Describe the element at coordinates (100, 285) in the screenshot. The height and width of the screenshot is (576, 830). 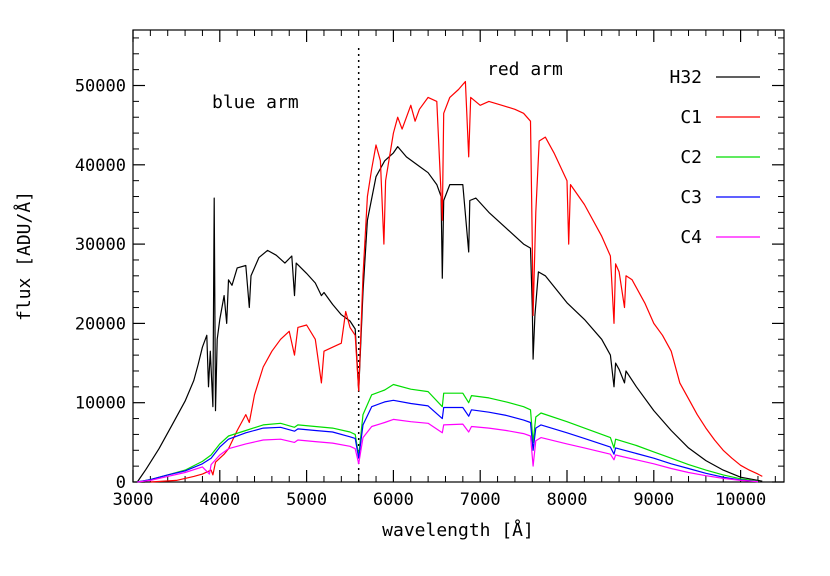
I see `y-tick-labels: 0 10000 20000 30000 40000 50000` at that location.